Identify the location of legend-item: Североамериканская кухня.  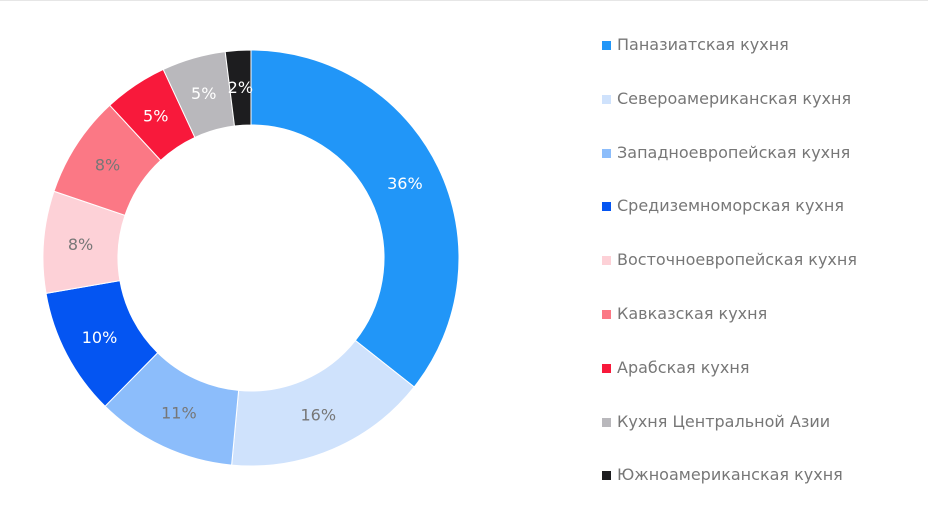
(762, 114).